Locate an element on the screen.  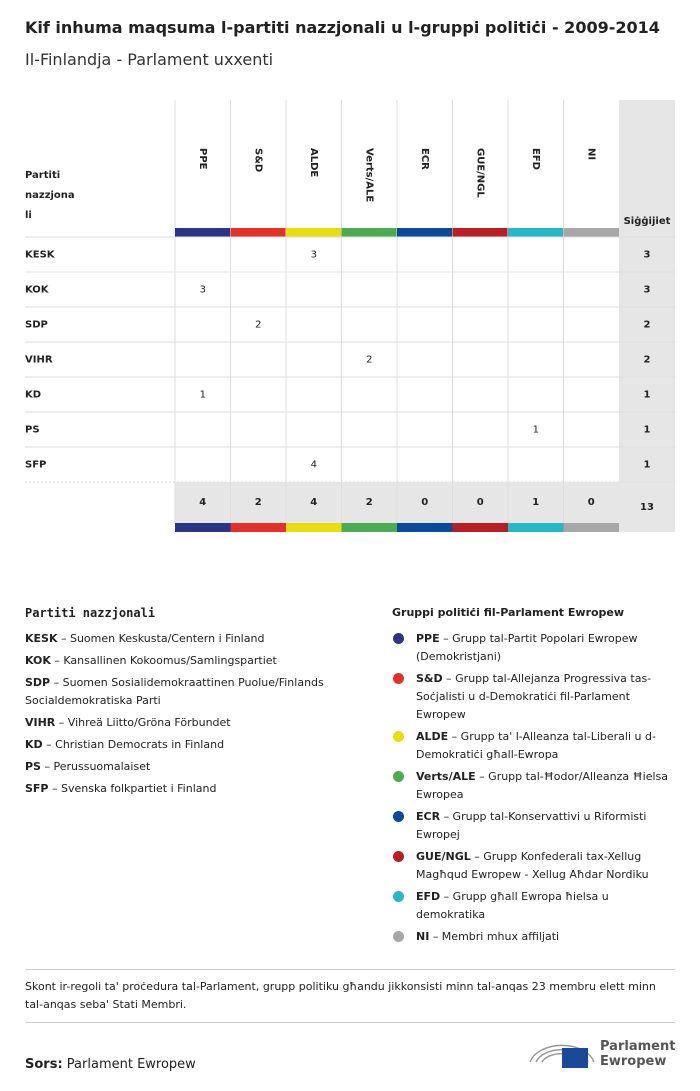
legend-title: Gruppi politiċi fil-Parlament Ewropew is located at coordinates (508, 612).